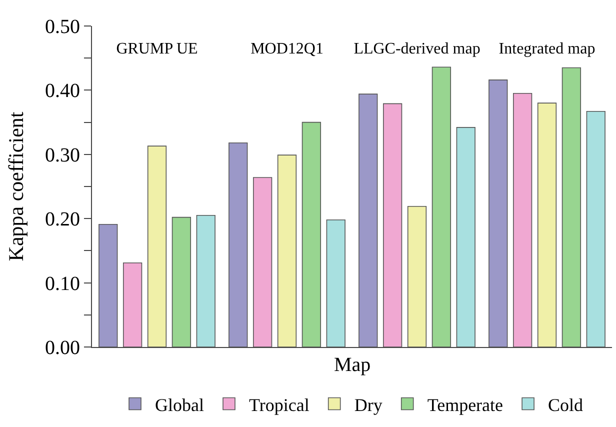 The image size is (616, 427). What do you see at coordinates (279, 404) in the screenshot?
I see `legend-label: Tropical` at bounding box center [279, 404].